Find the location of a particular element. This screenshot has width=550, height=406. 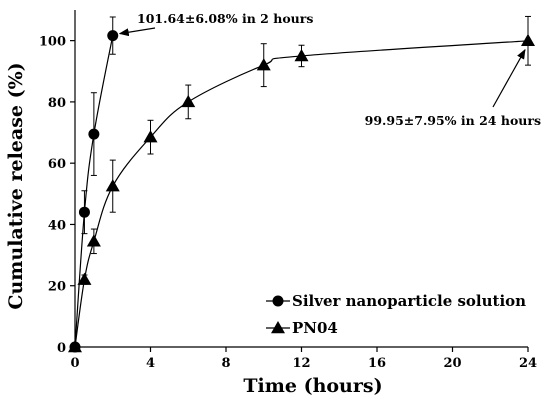

legend-label: PN04 is located at coordinates (315, 328).